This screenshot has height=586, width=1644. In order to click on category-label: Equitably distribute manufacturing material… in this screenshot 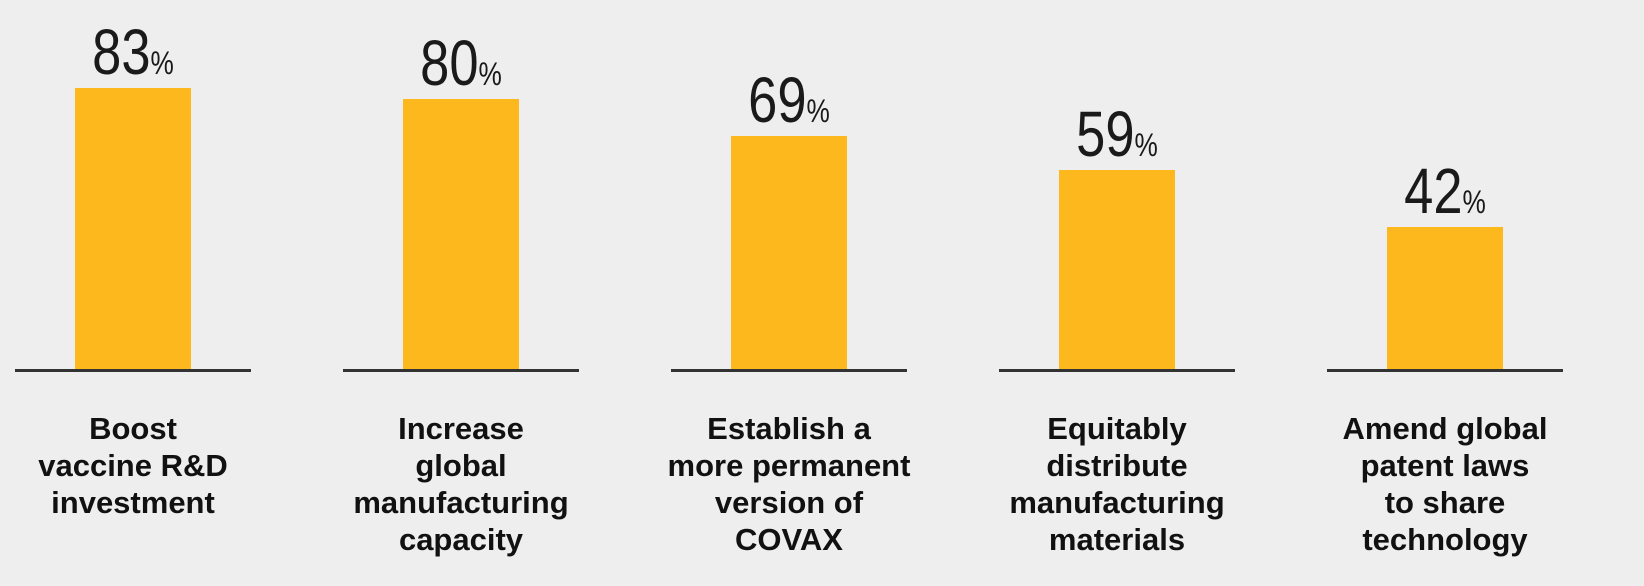, I will do `click(1117, 484)`.